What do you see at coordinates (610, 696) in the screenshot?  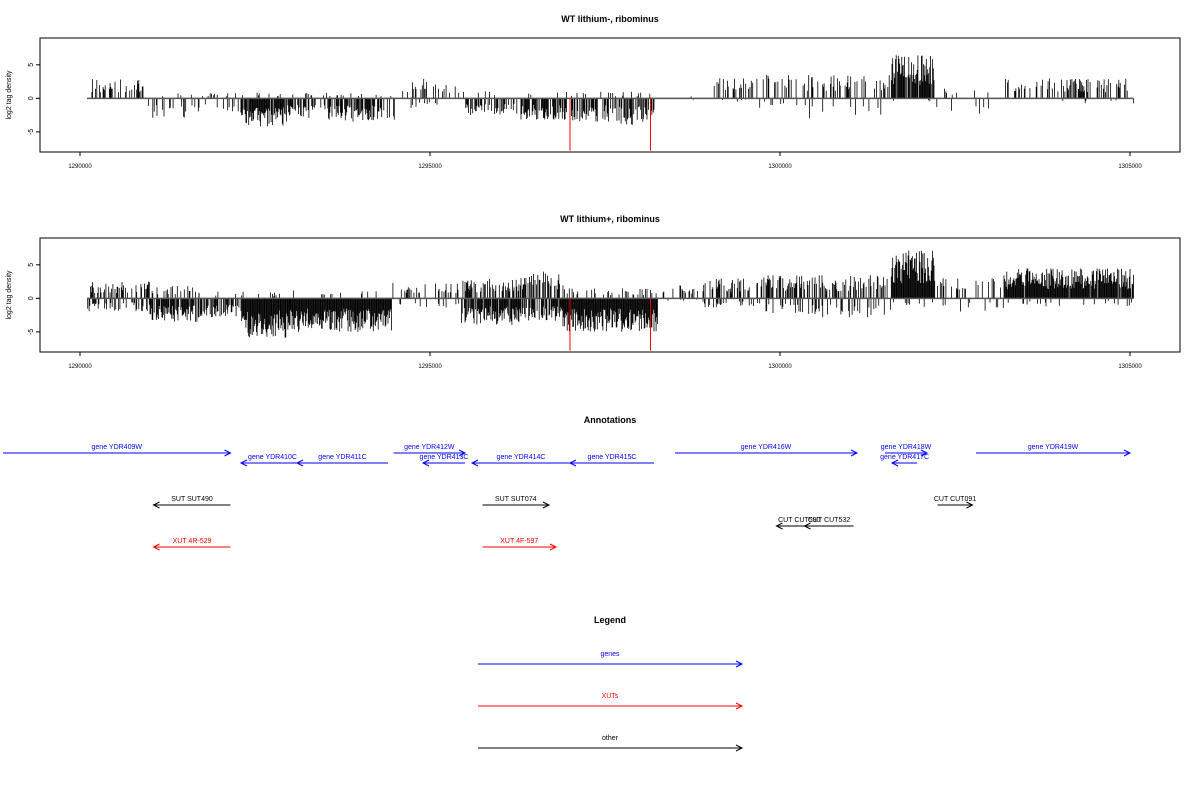 I see `legend-label: XUTs` at bounding box center [610, 696].